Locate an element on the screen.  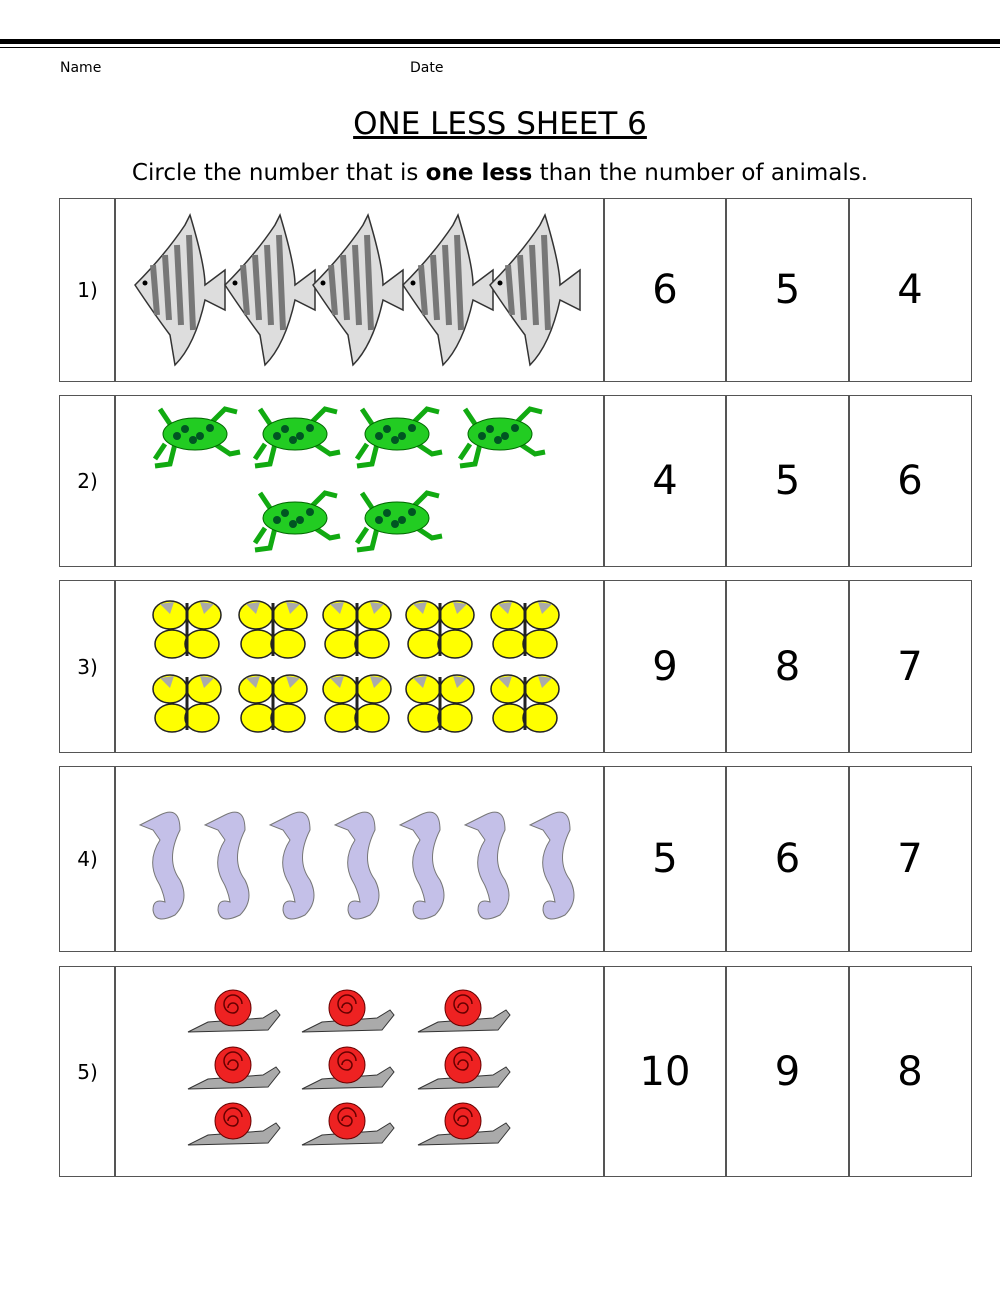
instruction-text: Circle the number that is is located at coordinates (278, 173).